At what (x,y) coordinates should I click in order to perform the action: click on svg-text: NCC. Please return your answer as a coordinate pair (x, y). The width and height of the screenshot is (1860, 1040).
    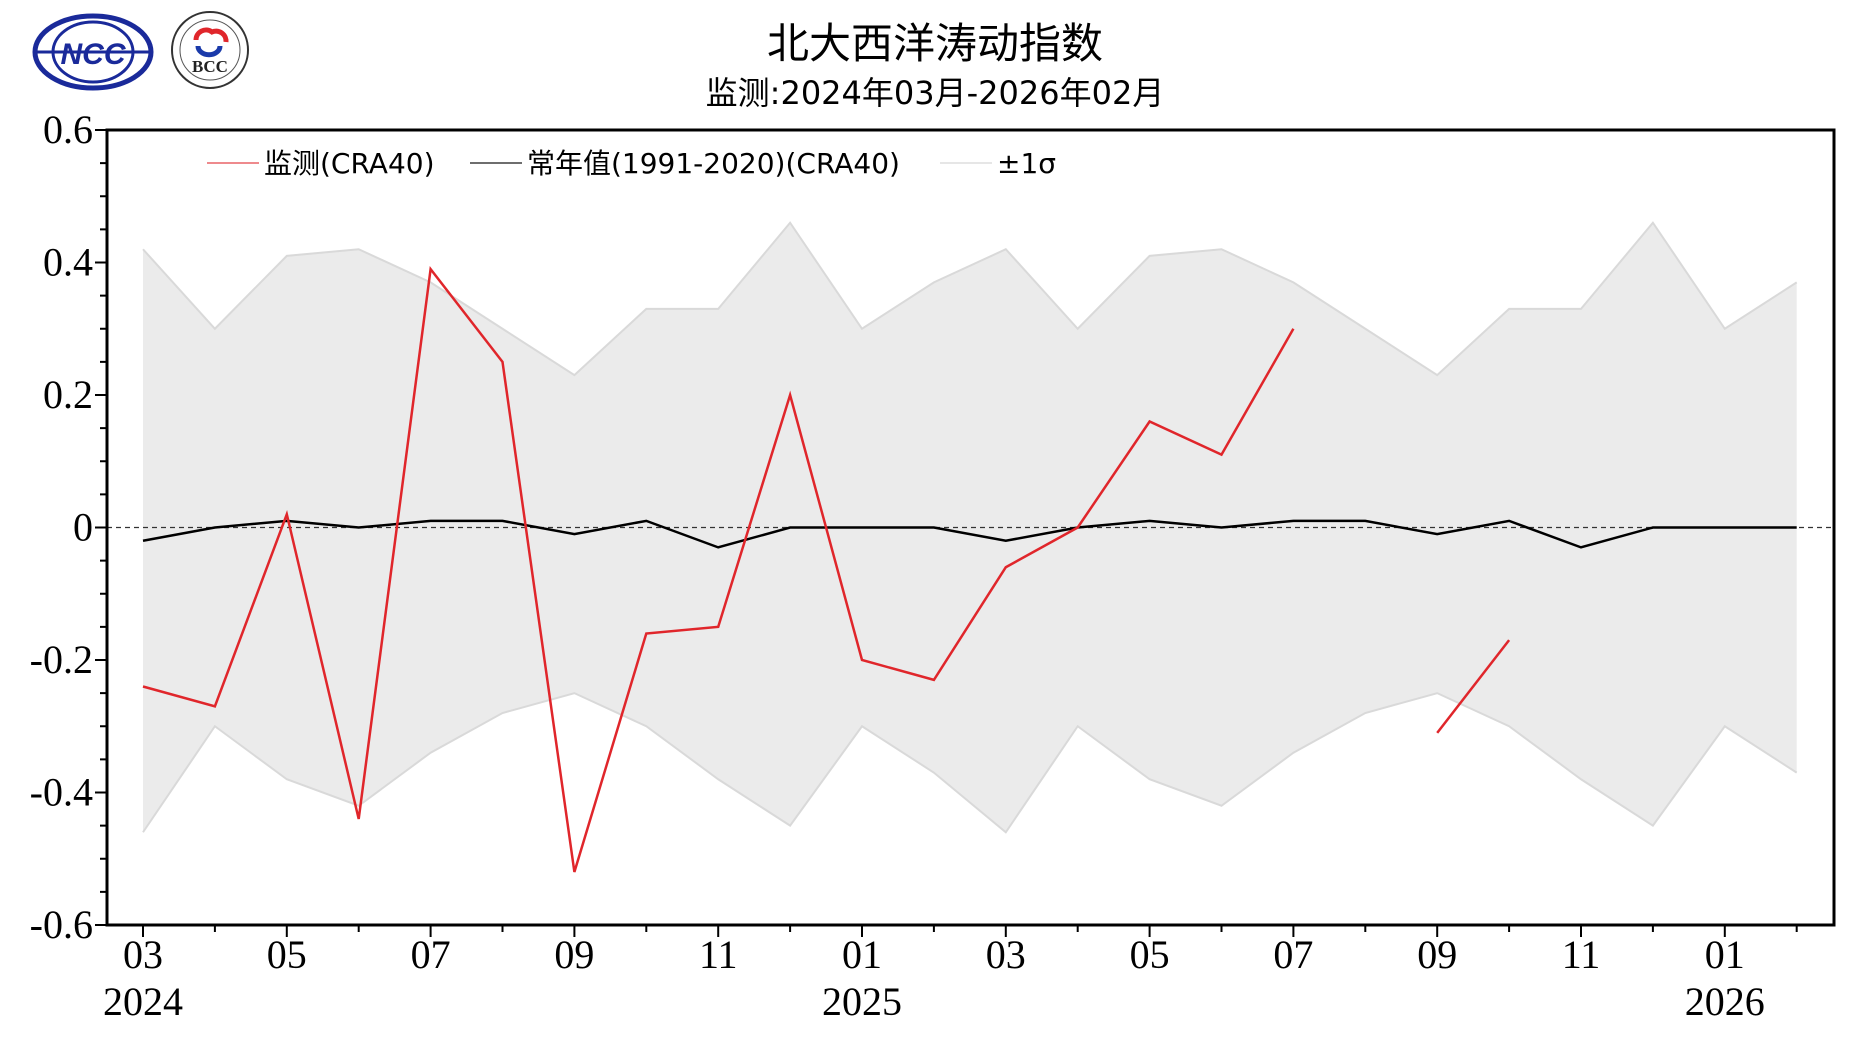
    Looking at the image, I should click on (94, 54).